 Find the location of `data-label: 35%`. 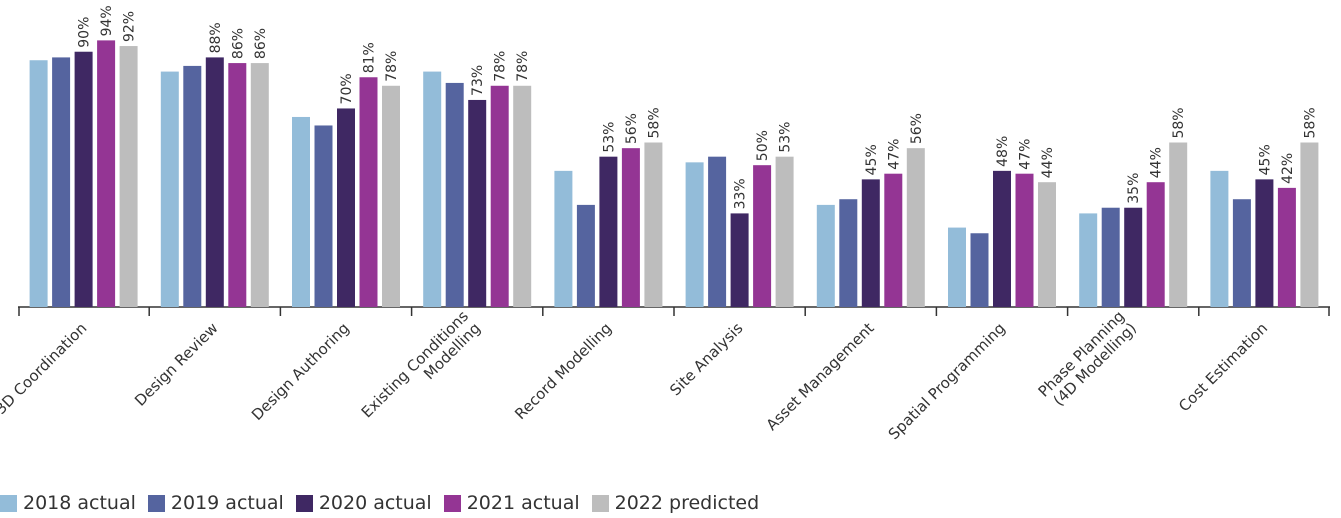

data-label: 35% is located at coordinates (1134, 188).